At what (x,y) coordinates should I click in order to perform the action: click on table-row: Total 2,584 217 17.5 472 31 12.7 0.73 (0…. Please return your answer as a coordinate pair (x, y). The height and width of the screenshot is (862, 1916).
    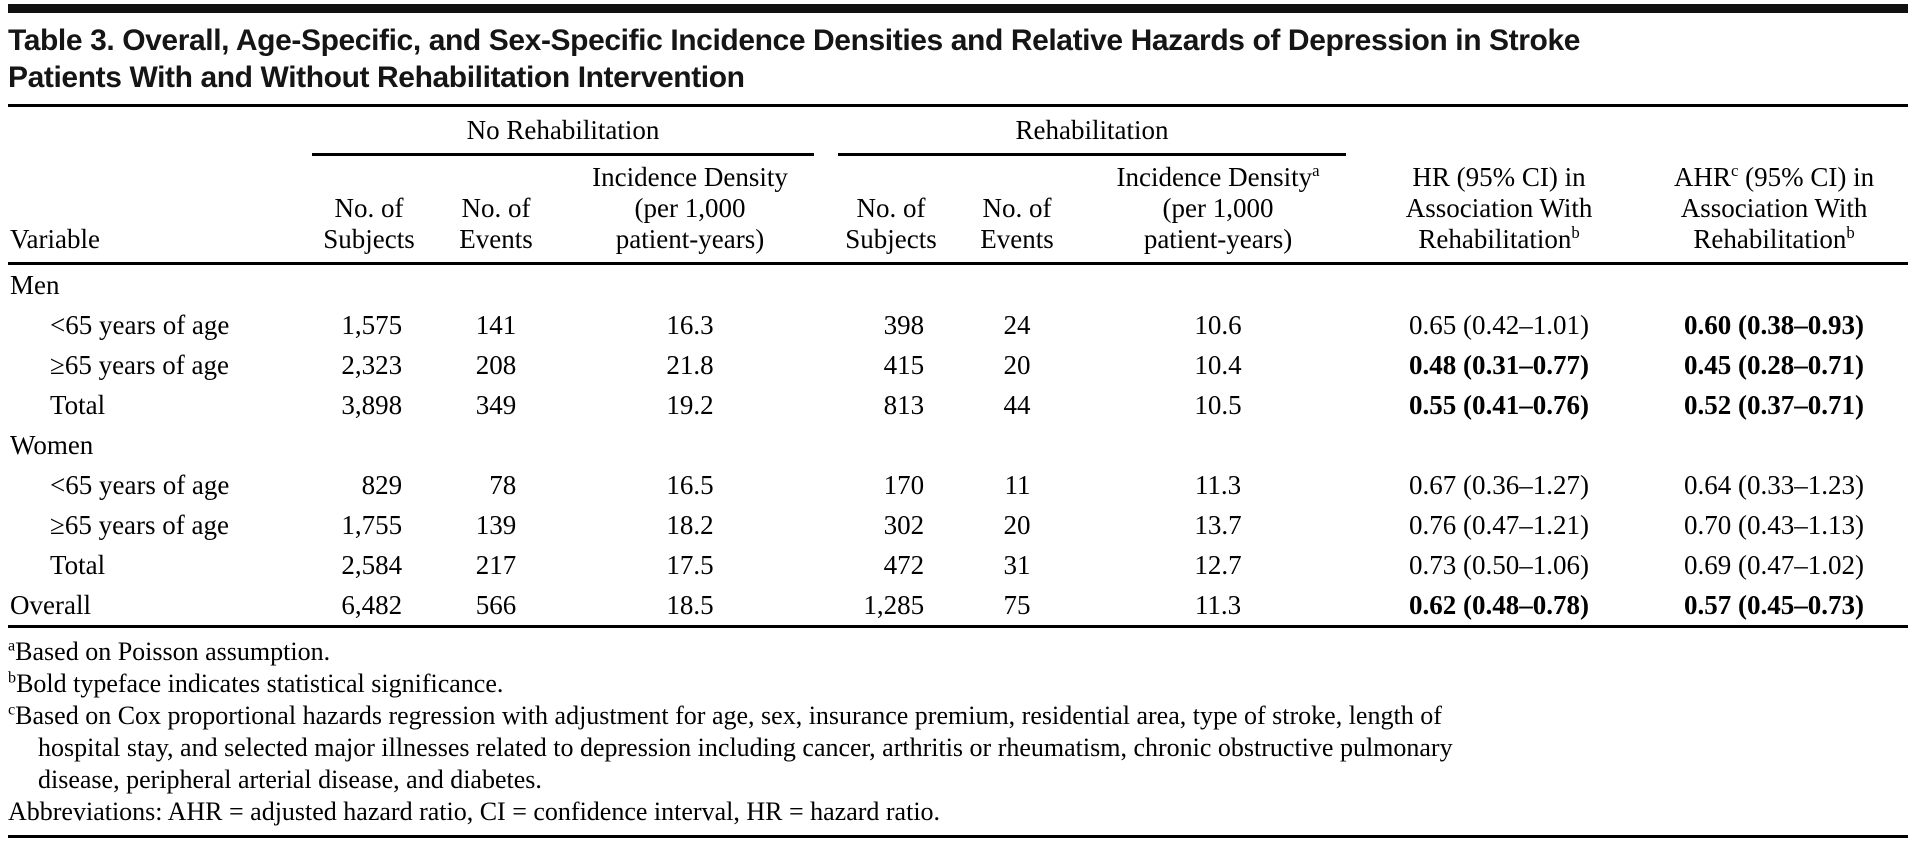
    Looking at the image, I should click on (958, 565).